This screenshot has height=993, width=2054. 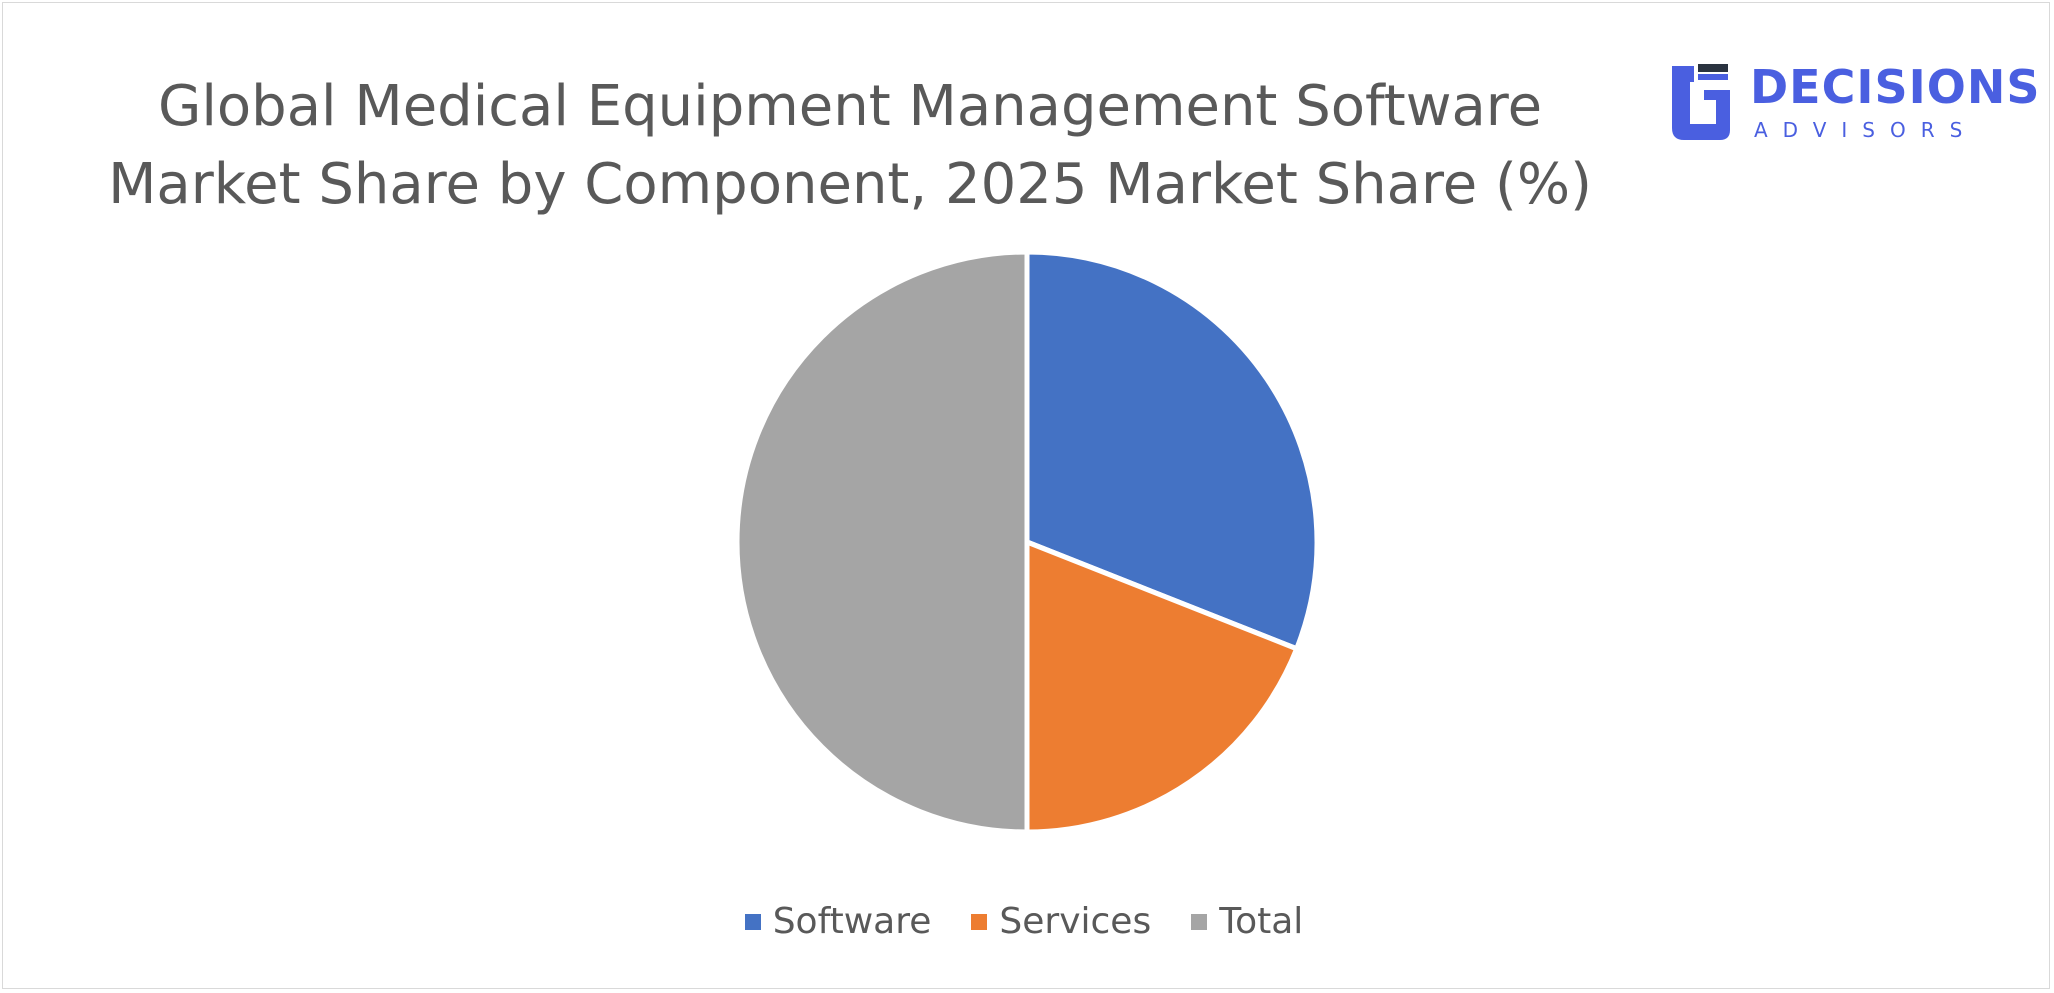 I want to click on legend-item-software: Software, so click(x=838, y=922).